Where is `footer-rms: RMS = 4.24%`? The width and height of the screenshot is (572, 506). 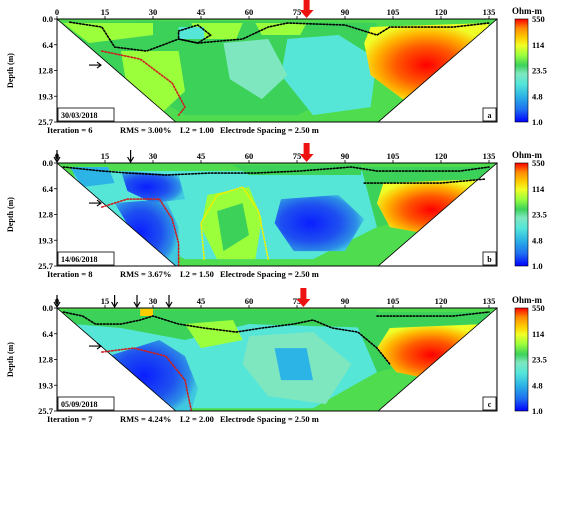
footer-rms: RMS = 4.24% is located at coordinates (145, 419).